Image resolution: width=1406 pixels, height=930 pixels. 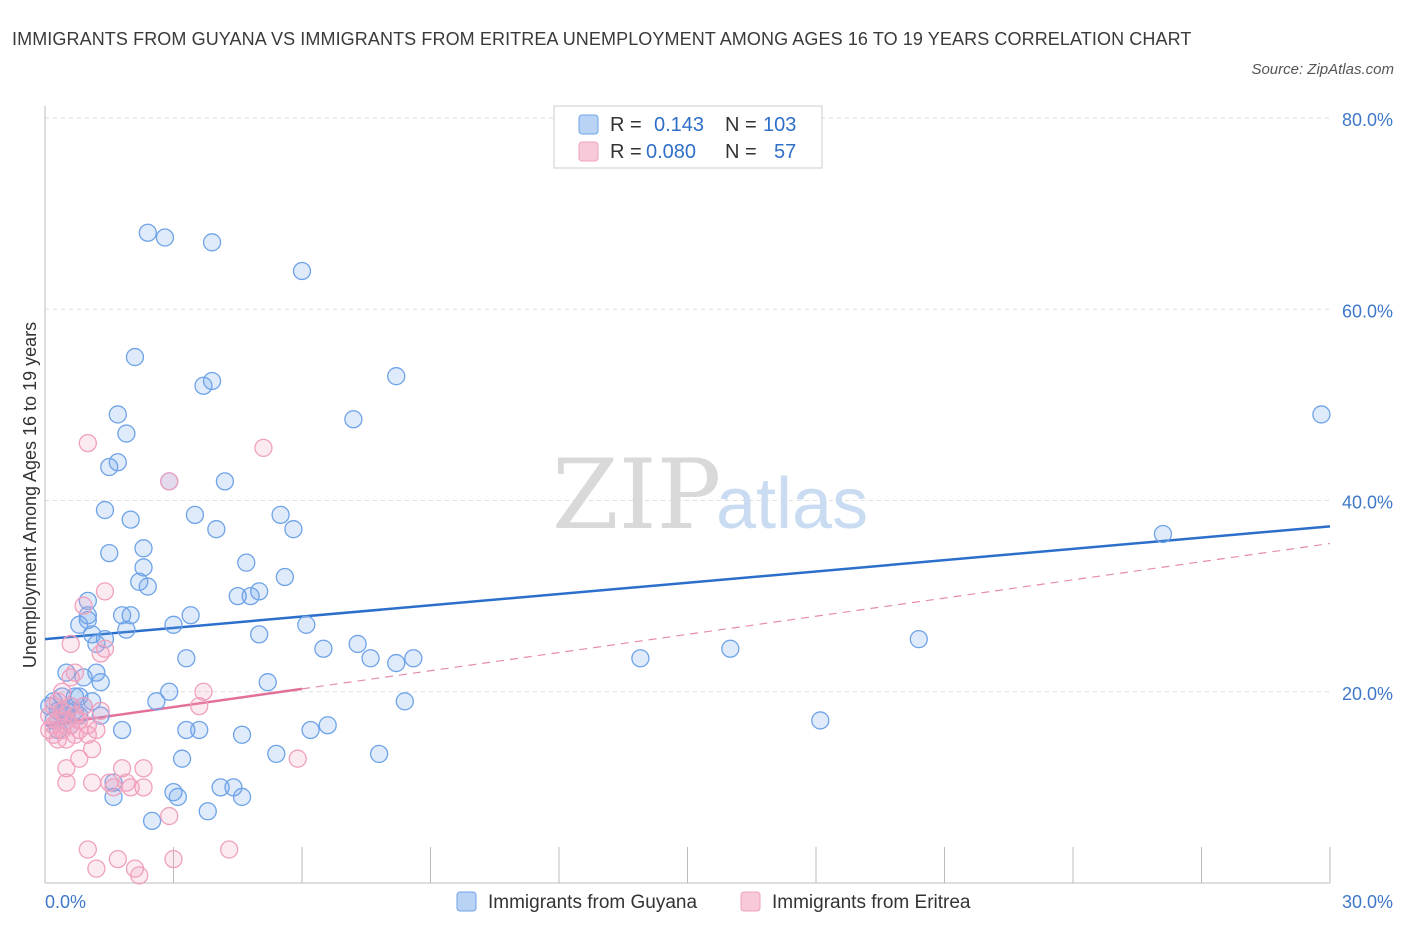 What do you see at coordinates (871, 902) in the screenshot?
I see `series-label-eritrea: Immigrants from Eritrea` at bounding box center [871, 902].